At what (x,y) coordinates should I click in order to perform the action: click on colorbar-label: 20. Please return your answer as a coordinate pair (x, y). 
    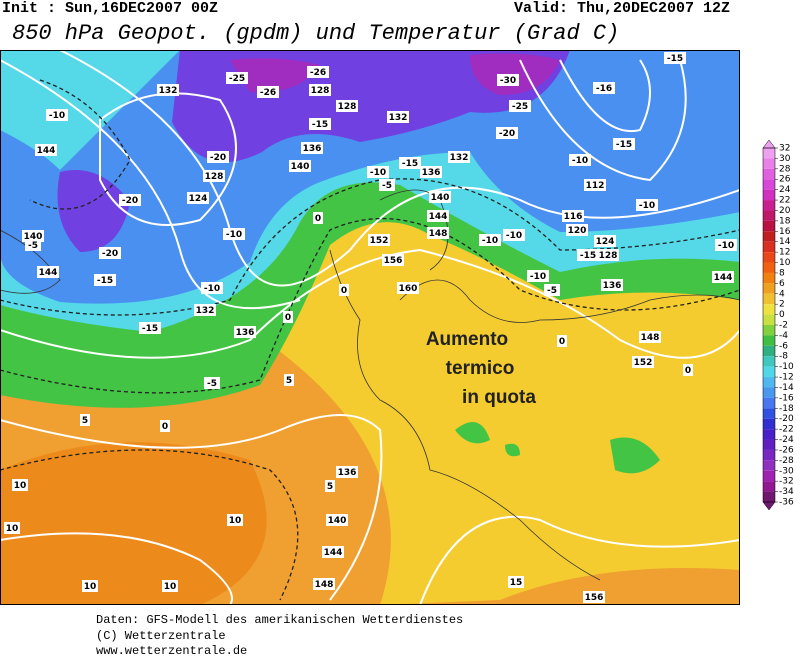
    Looking at the image, I should click on (785, 211).